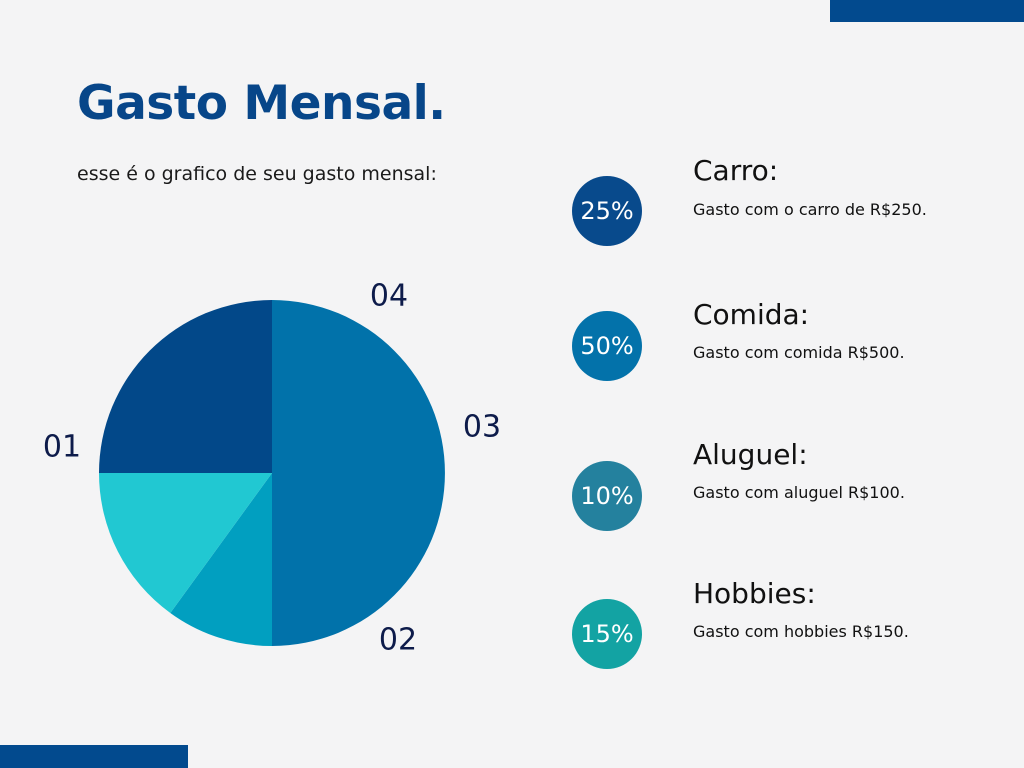 The height and width of the screenshot is (768, 1024). Describe the element at coordinates (736, 170) in the screenshot. I see `legend-title-carro: Carro:` at that location.